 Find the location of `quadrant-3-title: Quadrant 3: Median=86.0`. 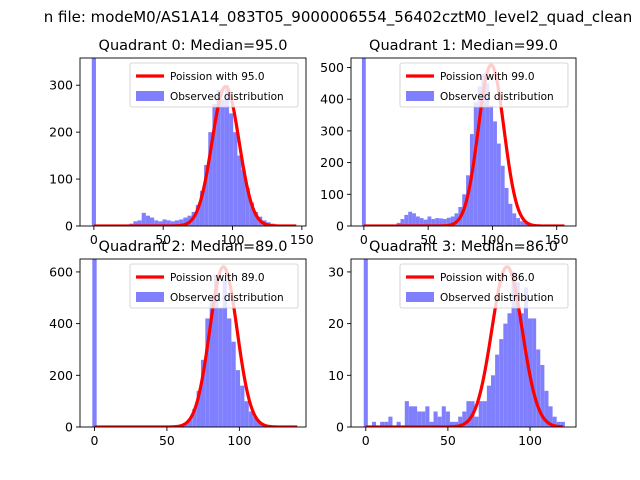

quadrant-3-title: Quadrant 3: Median=86.0 is located at coordinates (463, 247).